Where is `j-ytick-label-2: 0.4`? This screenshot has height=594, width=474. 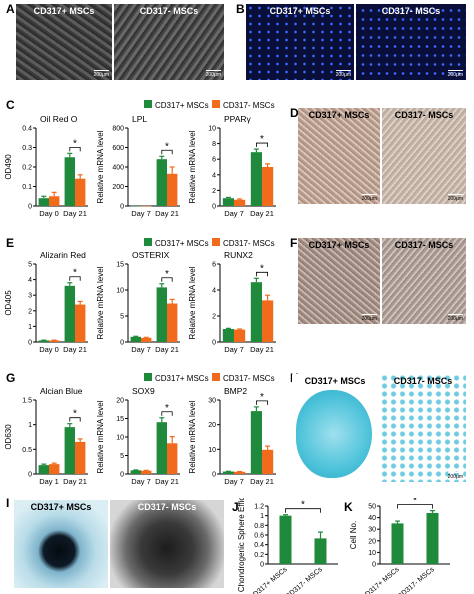
j-ytick-label-2: 0.4 is located at coordinates (259, 545).